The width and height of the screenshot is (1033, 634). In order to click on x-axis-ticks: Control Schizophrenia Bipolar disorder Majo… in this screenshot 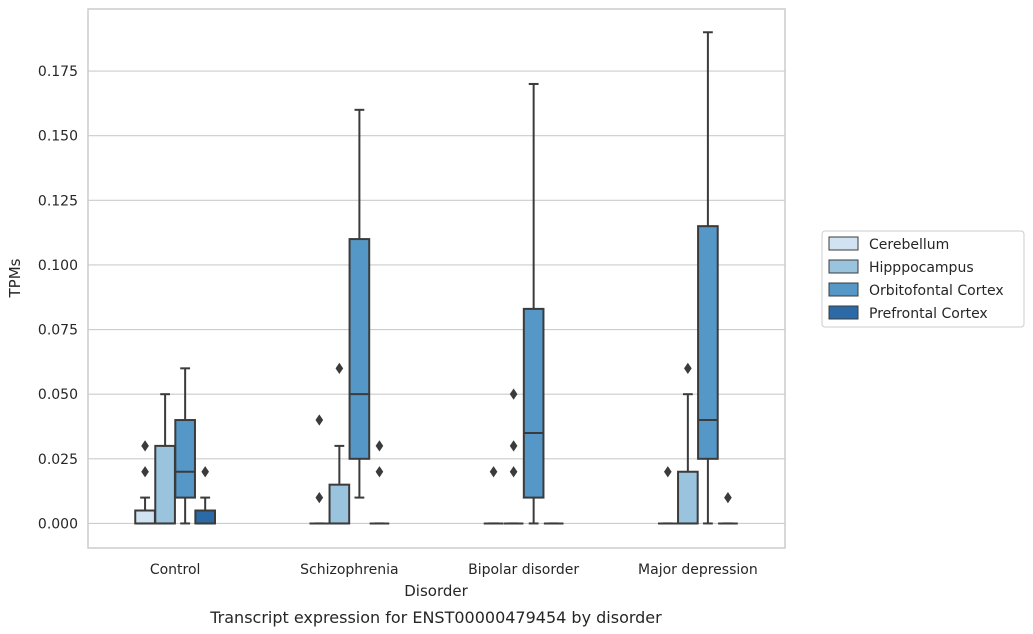, I will do `click(454, 570)`.